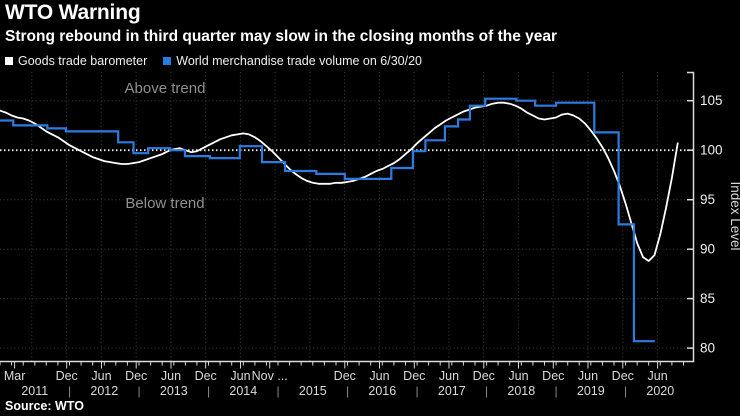  I want to click on x-year-label: 2016, so click(382, 391).